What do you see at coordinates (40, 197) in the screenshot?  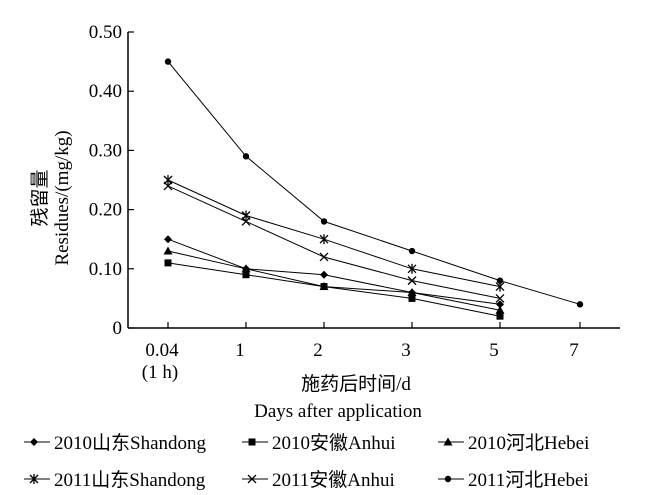 I see `y-axis-title-cn: 残留量` at bounding box center [40, 197].